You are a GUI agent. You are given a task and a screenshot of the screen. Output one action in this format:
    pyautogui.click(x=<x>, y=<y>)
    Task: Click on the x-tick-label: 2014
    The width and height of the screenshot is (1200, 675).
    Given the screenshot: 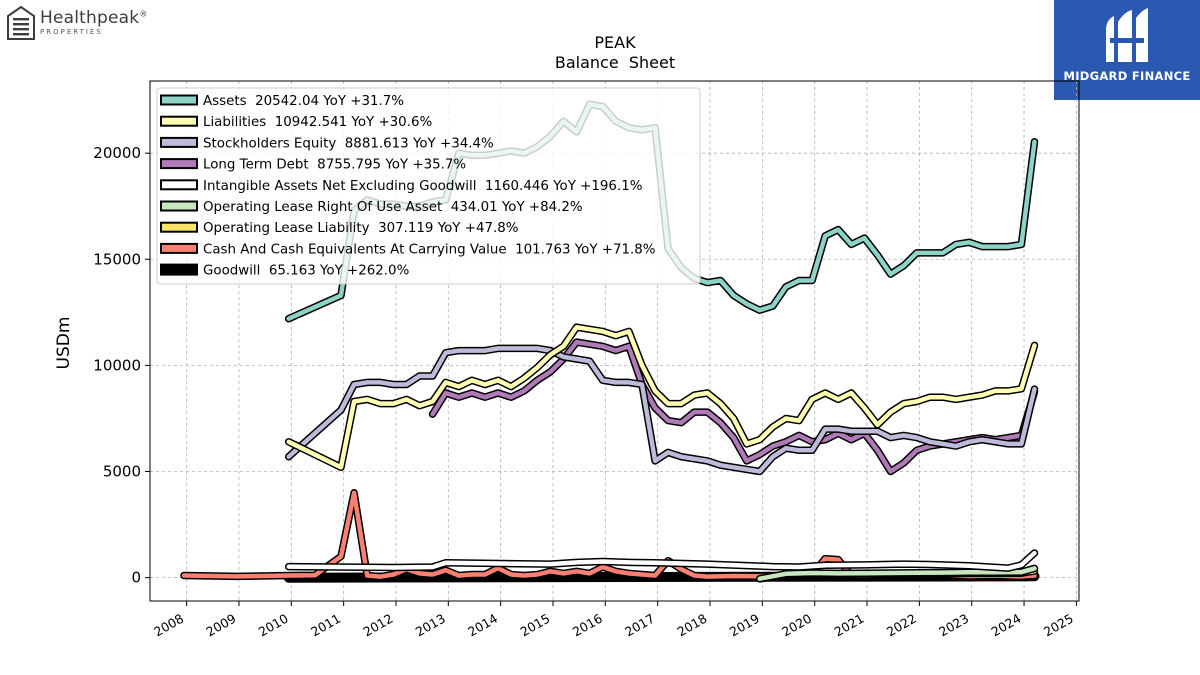 What is the action you would take?
    pyautogui.click(x=482, y=625)
    